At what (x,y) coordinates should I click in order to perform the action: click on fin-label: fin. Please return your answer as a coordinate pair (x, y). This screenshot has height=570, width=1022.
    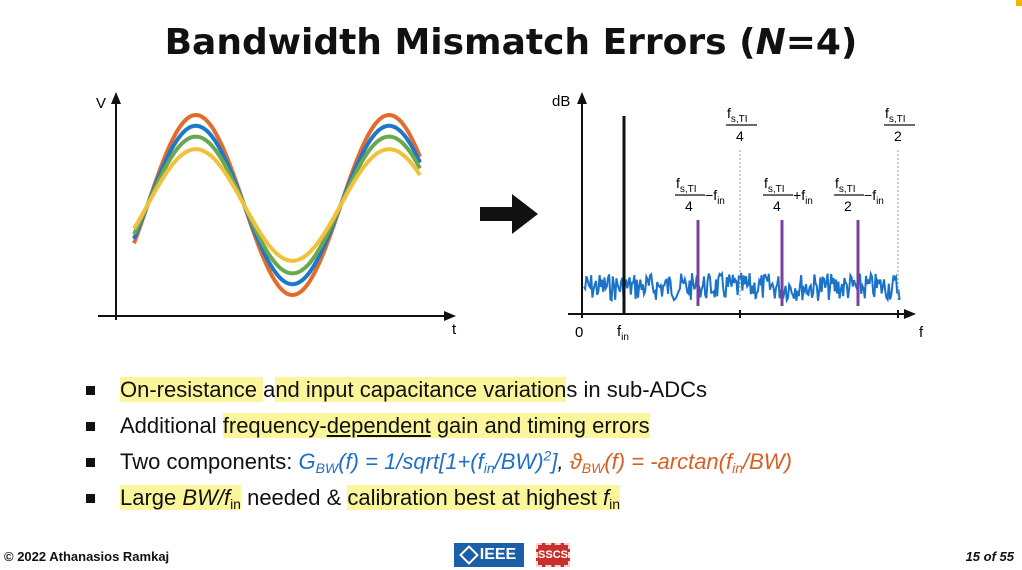
    Looking at the image, I should click on (623, 333).